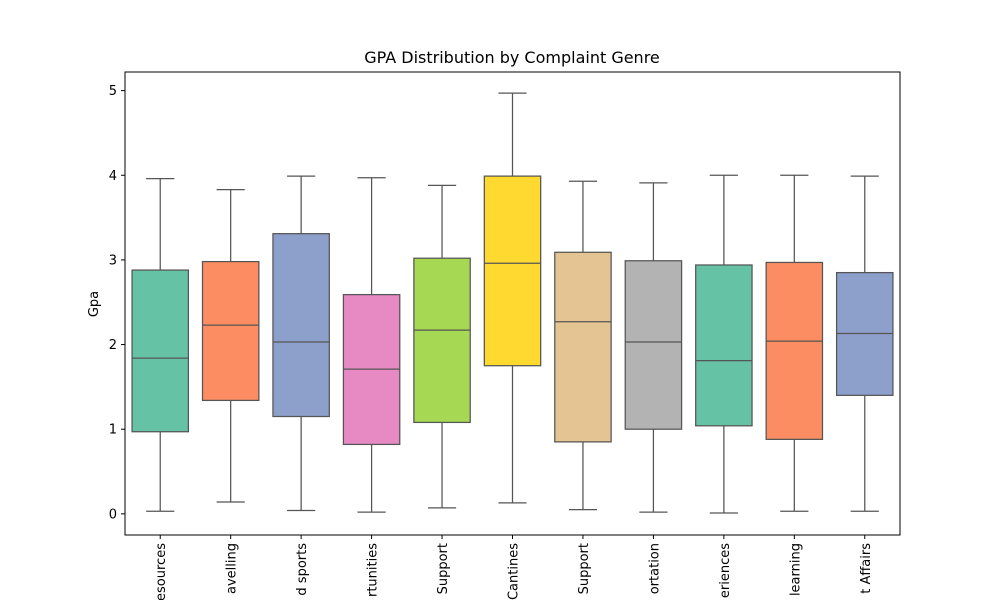  Describe the element at coordinates (94, 304) in the screenshot. I see `y-axis-label: Gpa` at that location.